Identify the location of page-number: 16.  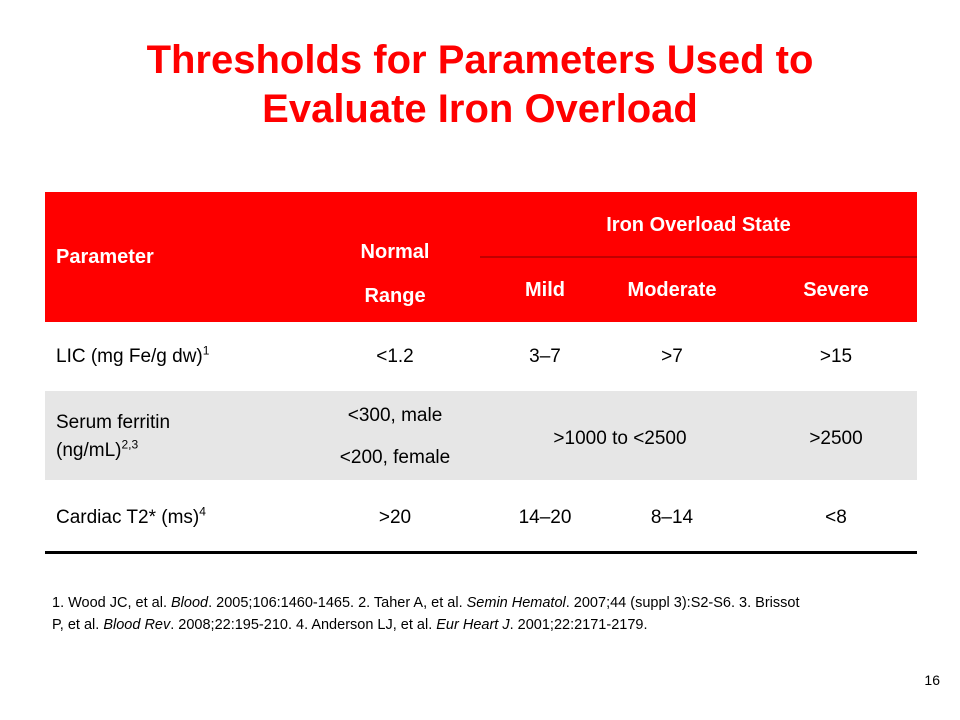
(932, 680).